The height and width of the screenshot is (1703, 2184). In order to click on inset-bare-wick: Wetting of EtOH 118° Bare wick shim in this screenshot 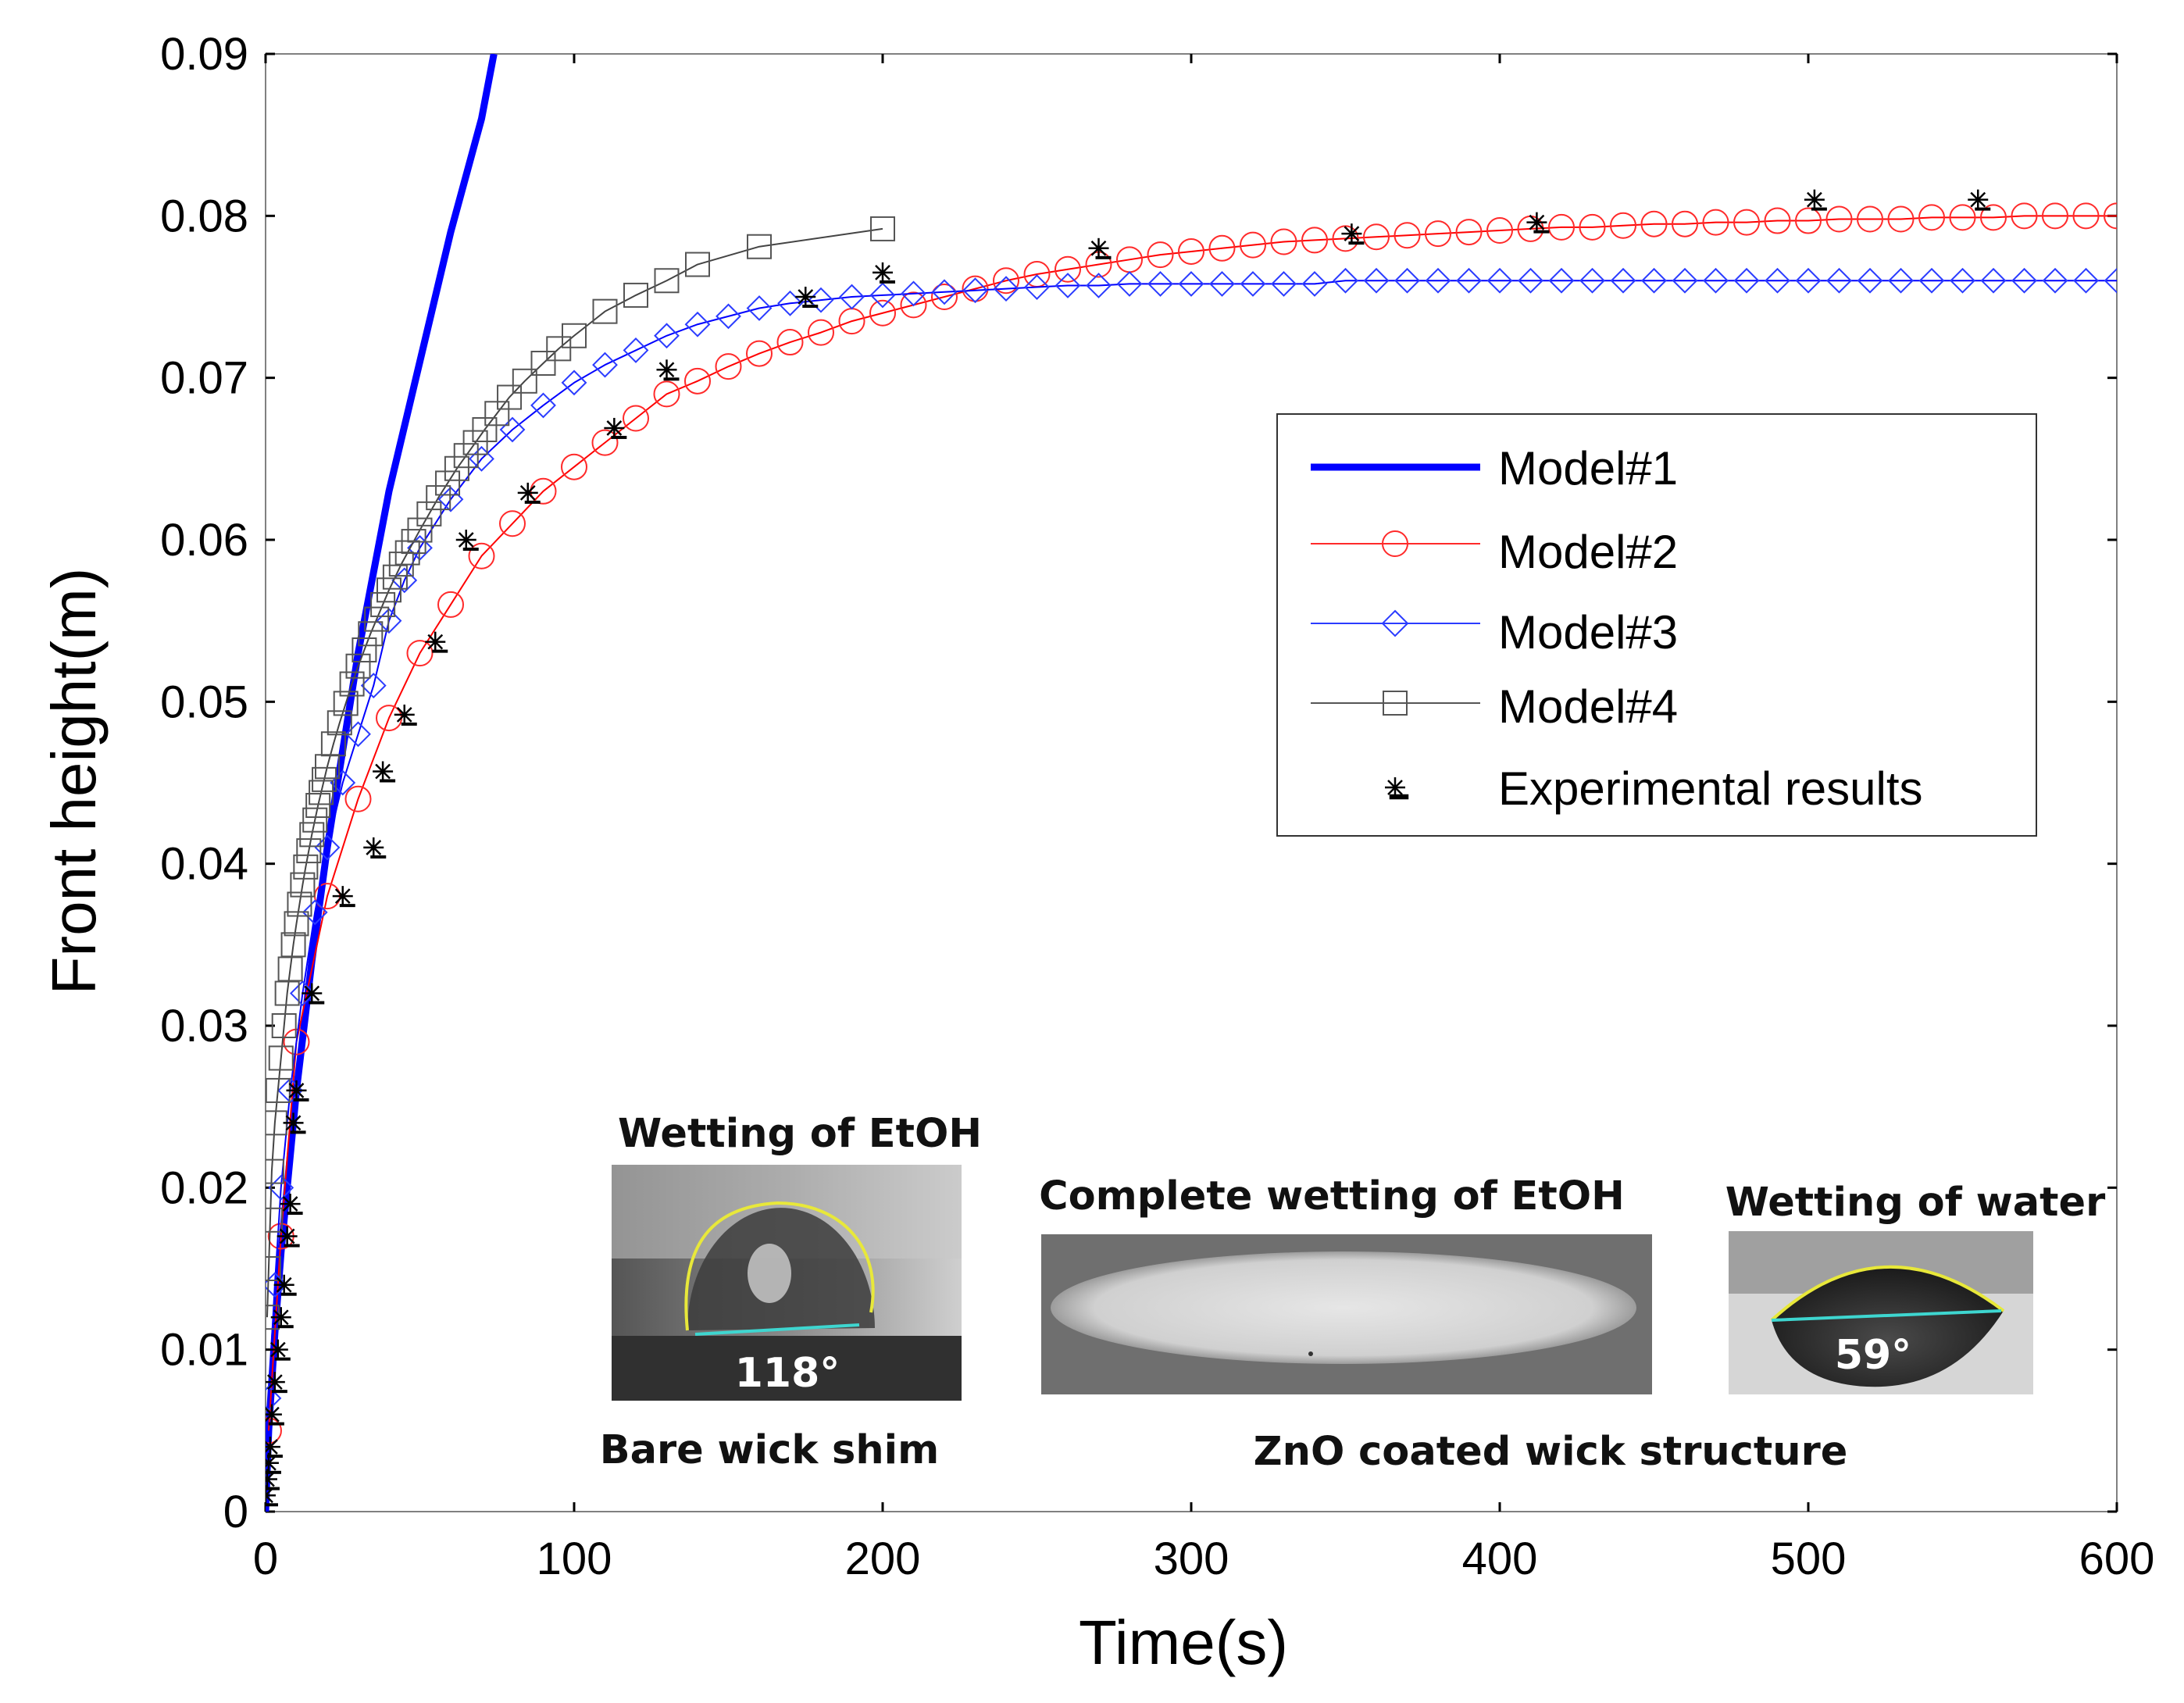, I will do `click(791, 1292)`.